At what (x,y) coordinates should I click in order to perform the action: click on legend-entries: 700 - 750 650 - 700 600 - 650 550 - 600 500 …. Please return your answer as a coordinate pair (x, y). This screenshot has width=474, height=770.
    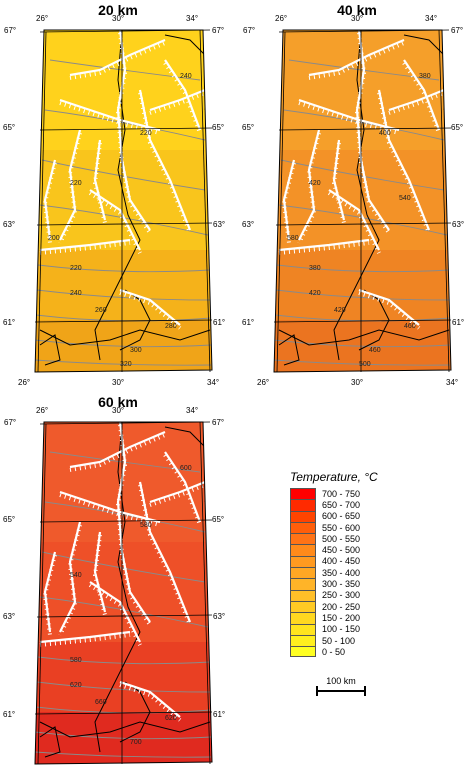
    Looking at the image, I should click on (345, 573).